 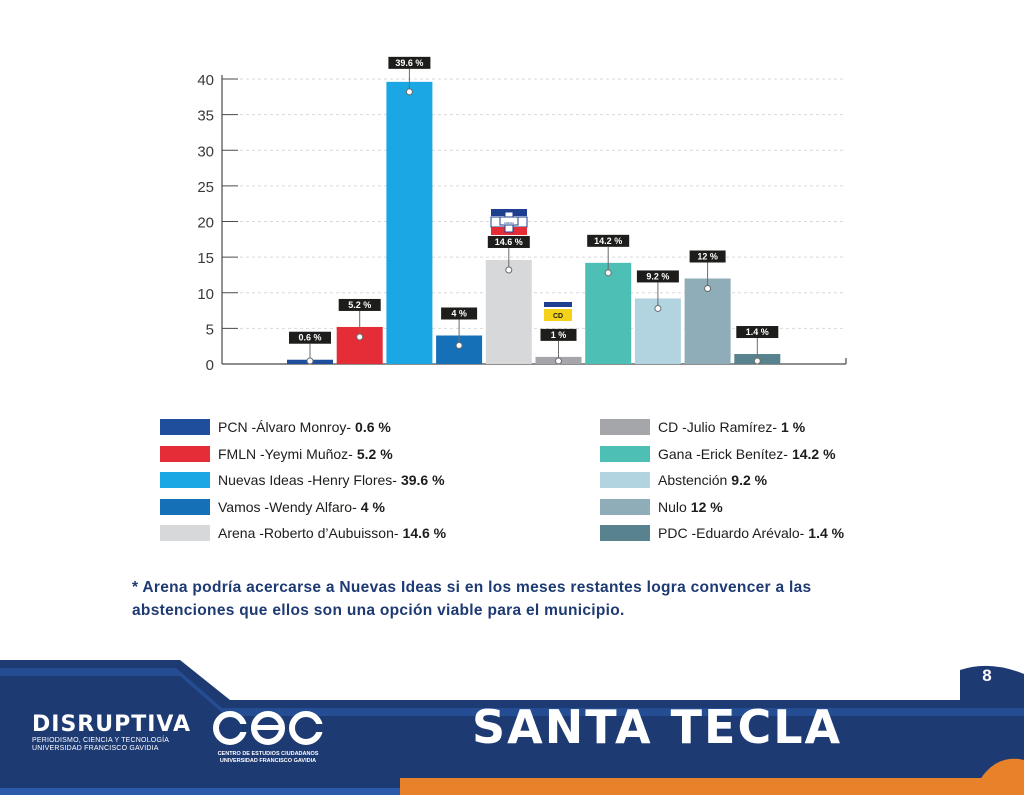 What do you see at coordinates (672, 506) in the screenshot?
I see `legend-label: Nulo` at bounding box center [672, 506].